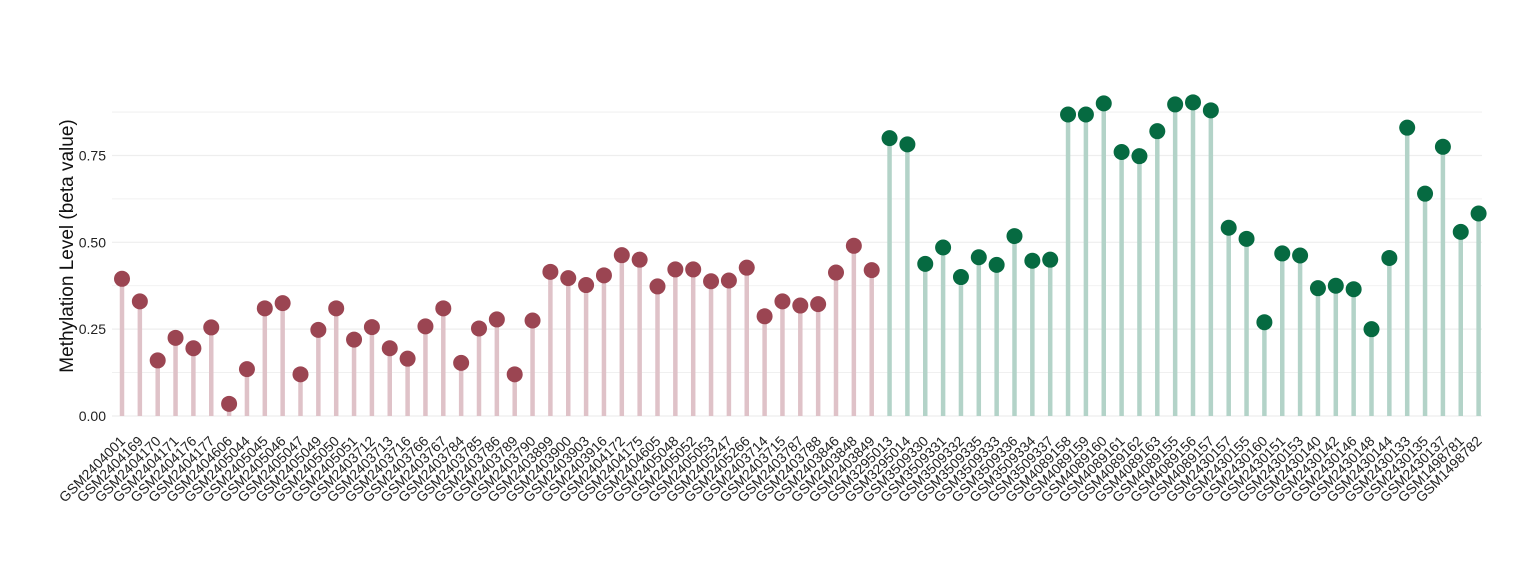 This screenshot has width=1540, height=580. I want to click on y-tick-labels: 0.00 0.25 0.50 0.75, so click(92, 285).